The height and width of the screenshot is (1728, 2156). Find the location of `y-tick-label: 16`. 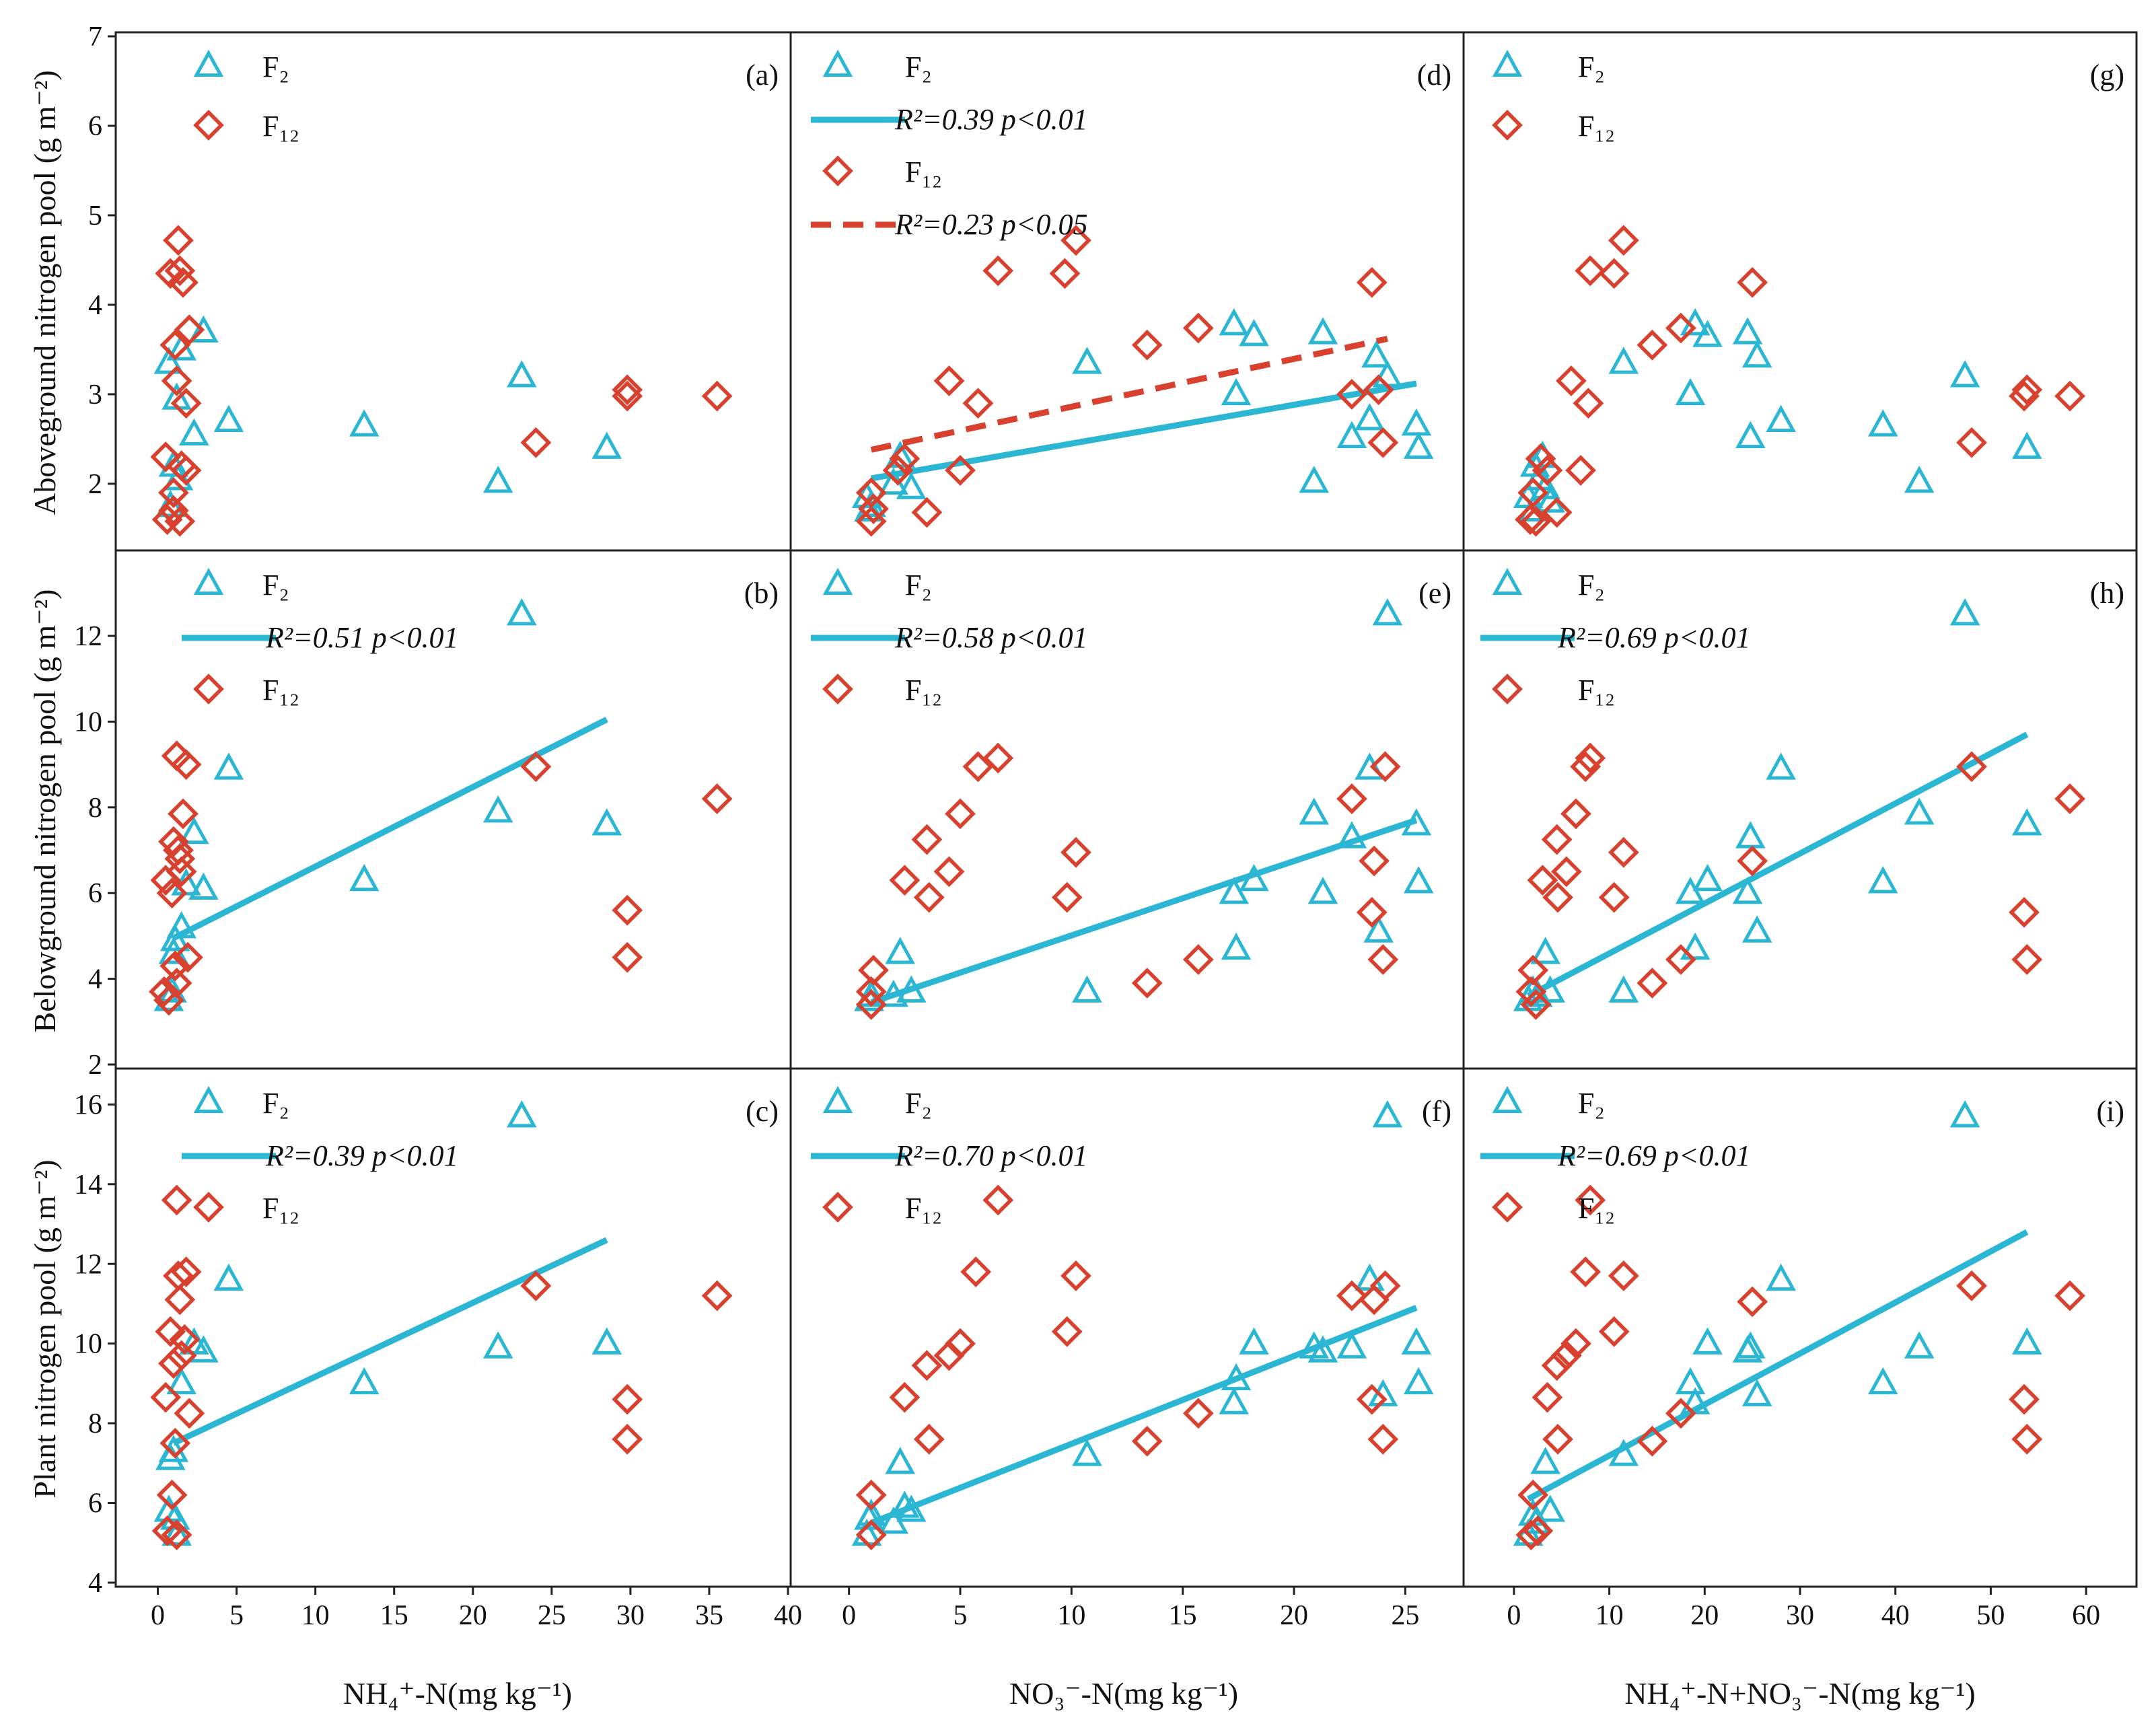

y-tick-label: 16 is located at coordinates (88, 1104).